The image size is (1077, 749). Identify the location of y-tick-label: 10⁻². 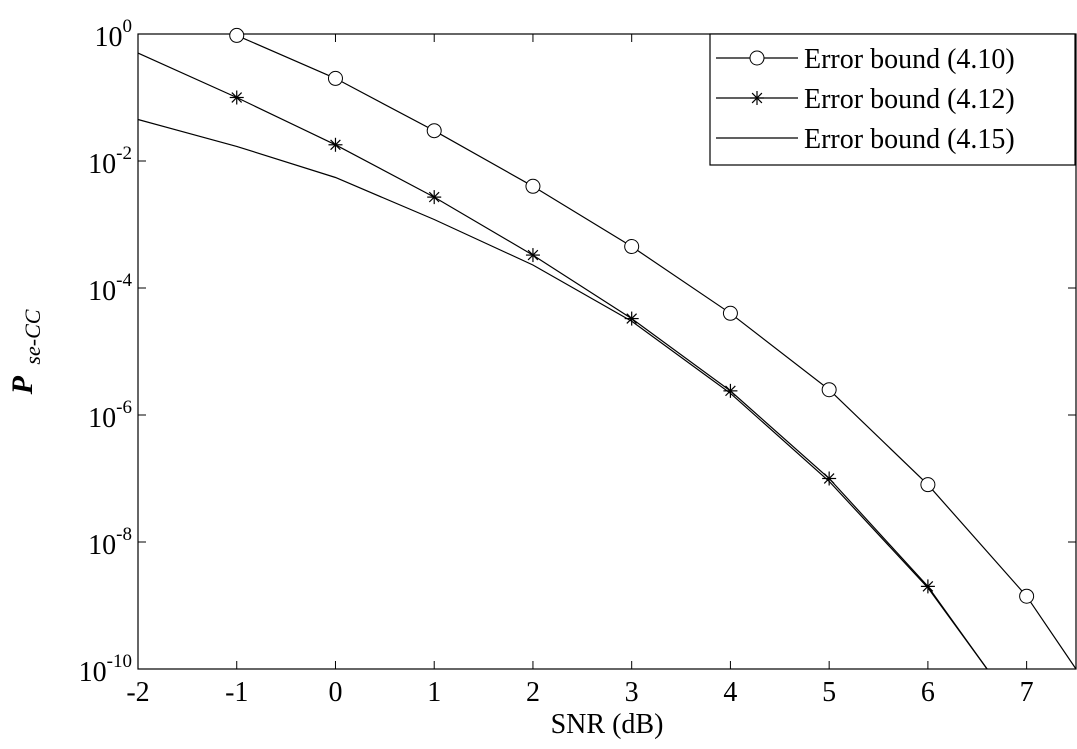
(110, 161).